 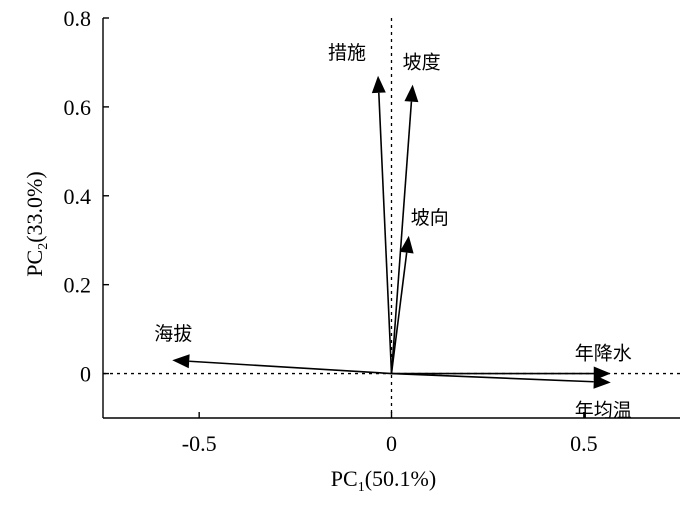 I want to click on y-axis-label: PC2(33.0%), so click(x=36, y=223).